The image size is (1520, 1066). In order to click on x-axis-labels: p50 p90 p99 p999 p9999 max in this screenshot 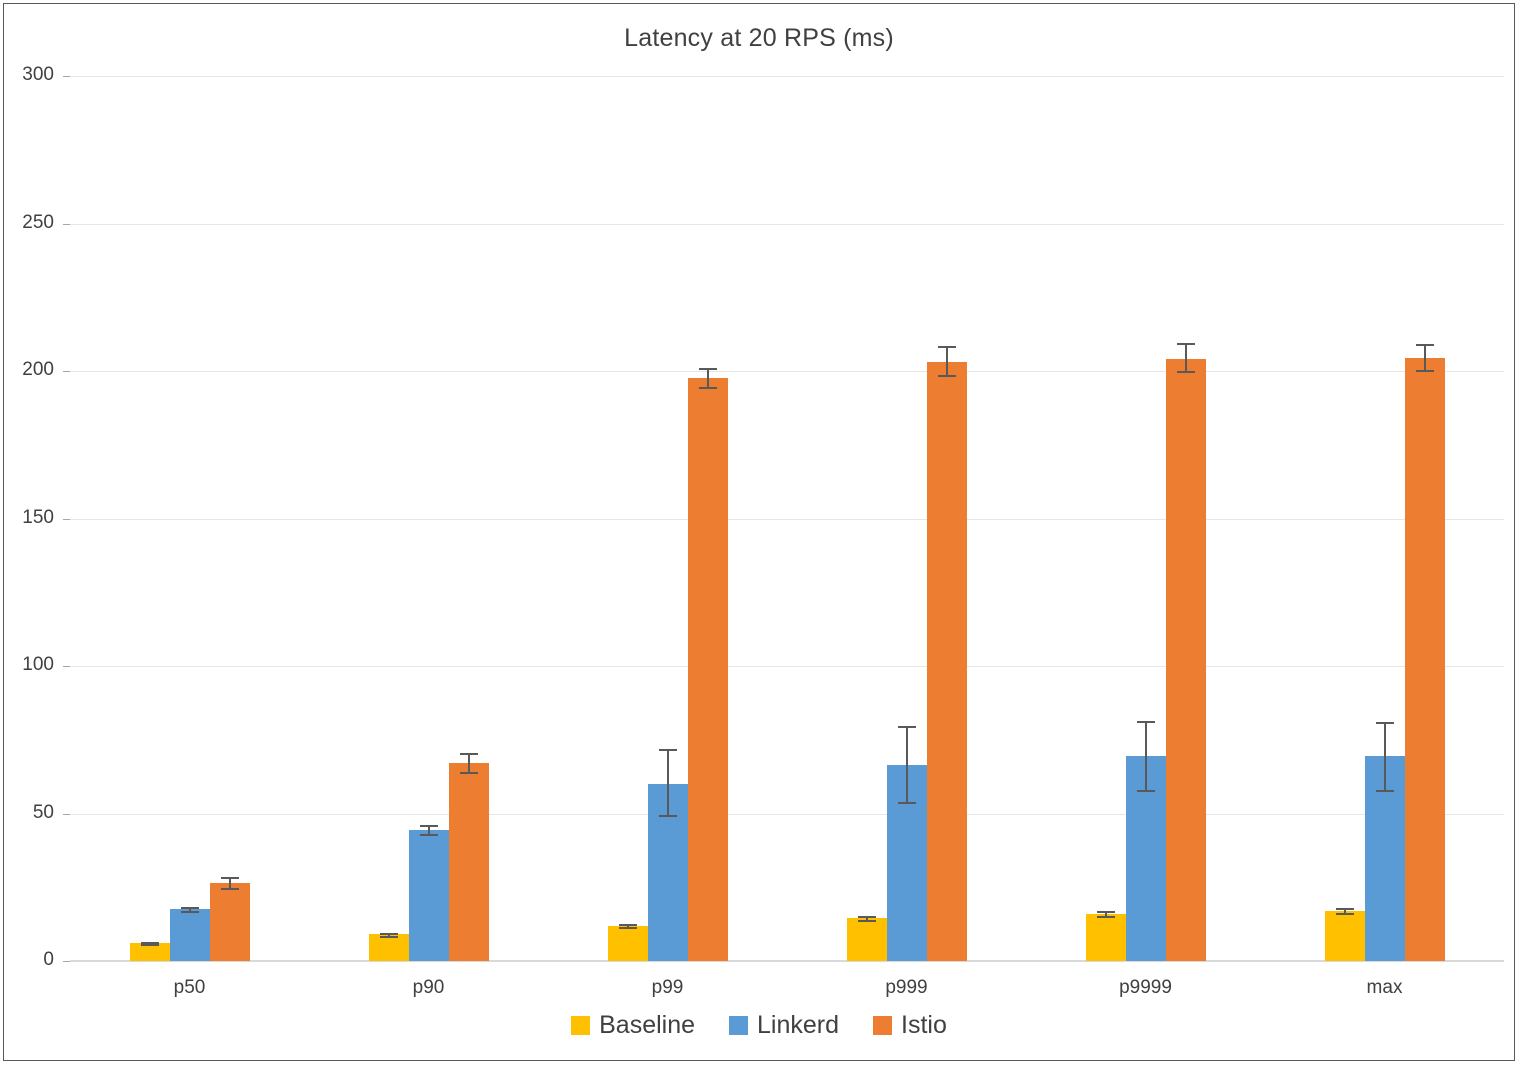, I will do `click(787, 989)`.